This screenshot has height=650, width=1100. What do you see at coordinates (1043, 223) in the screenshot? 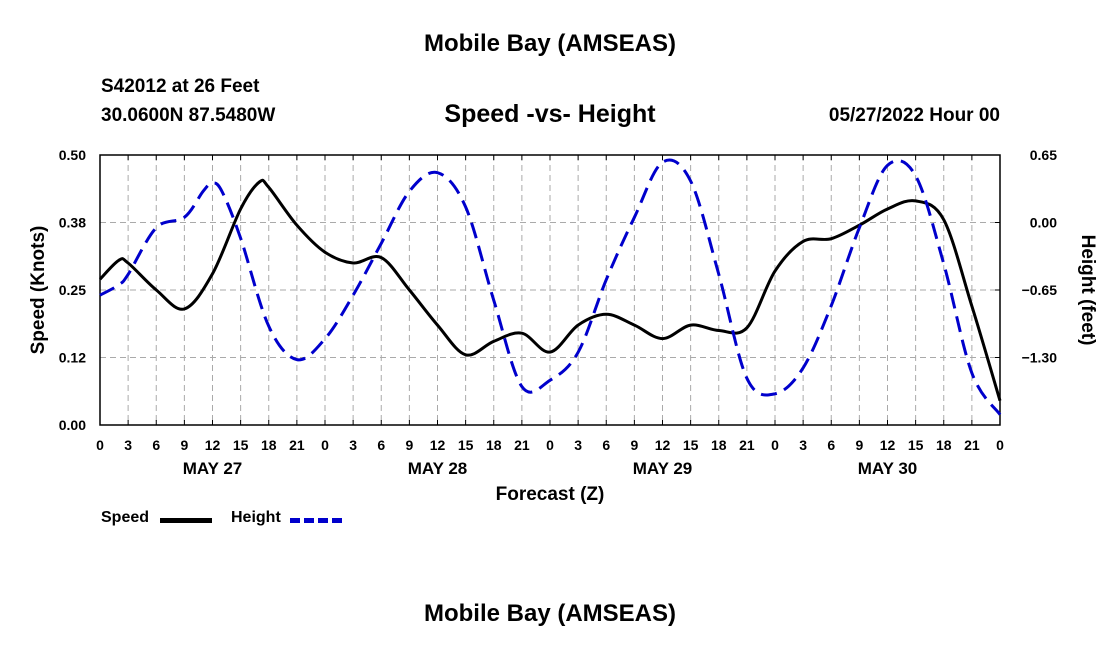
I see `y2-tick-label: 0.00` at bounding box center [1043, 223].